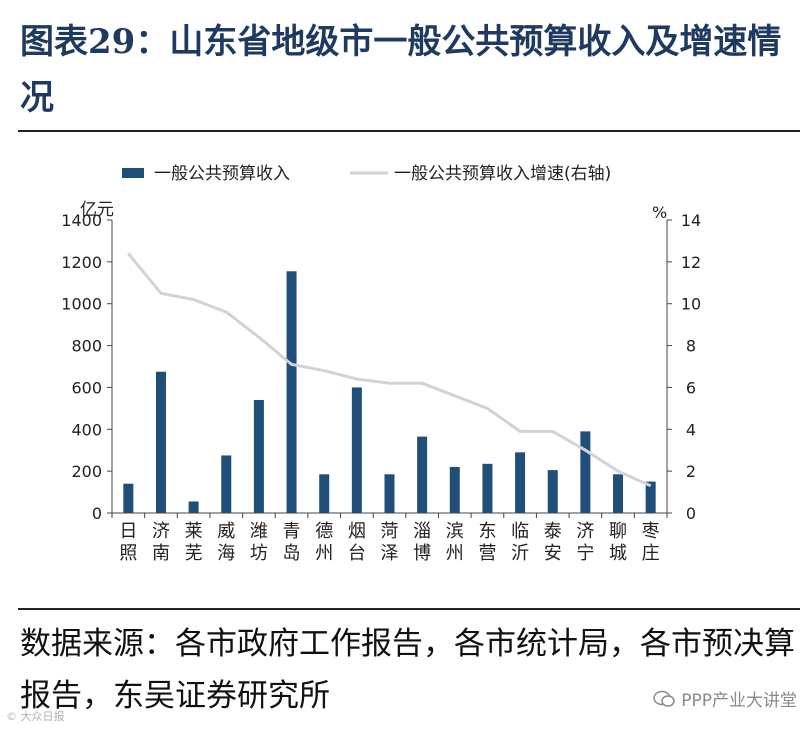 Image resolution: width=811 pixels, height=731 pixels. Describe the element at coordinates (691, 513) in the screenshot. I see `right-axis-tick-label: 0` at that location.